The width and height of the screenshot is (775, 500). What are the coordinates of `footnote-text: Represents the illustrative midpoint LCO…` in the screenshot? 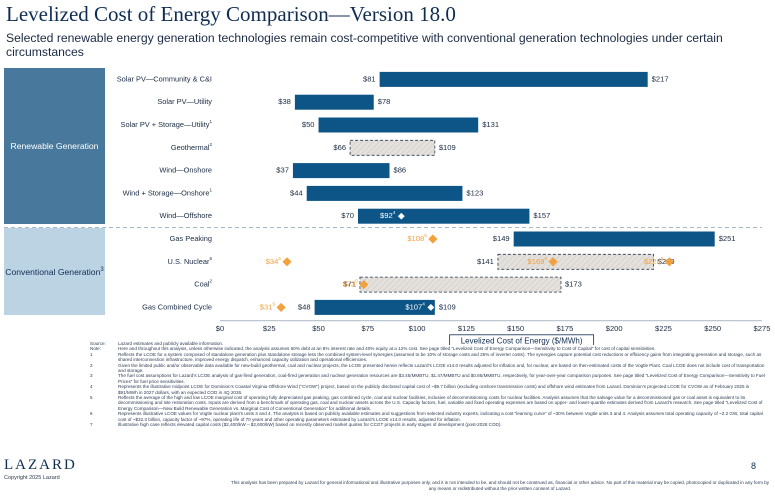 It's located at (434, 389).